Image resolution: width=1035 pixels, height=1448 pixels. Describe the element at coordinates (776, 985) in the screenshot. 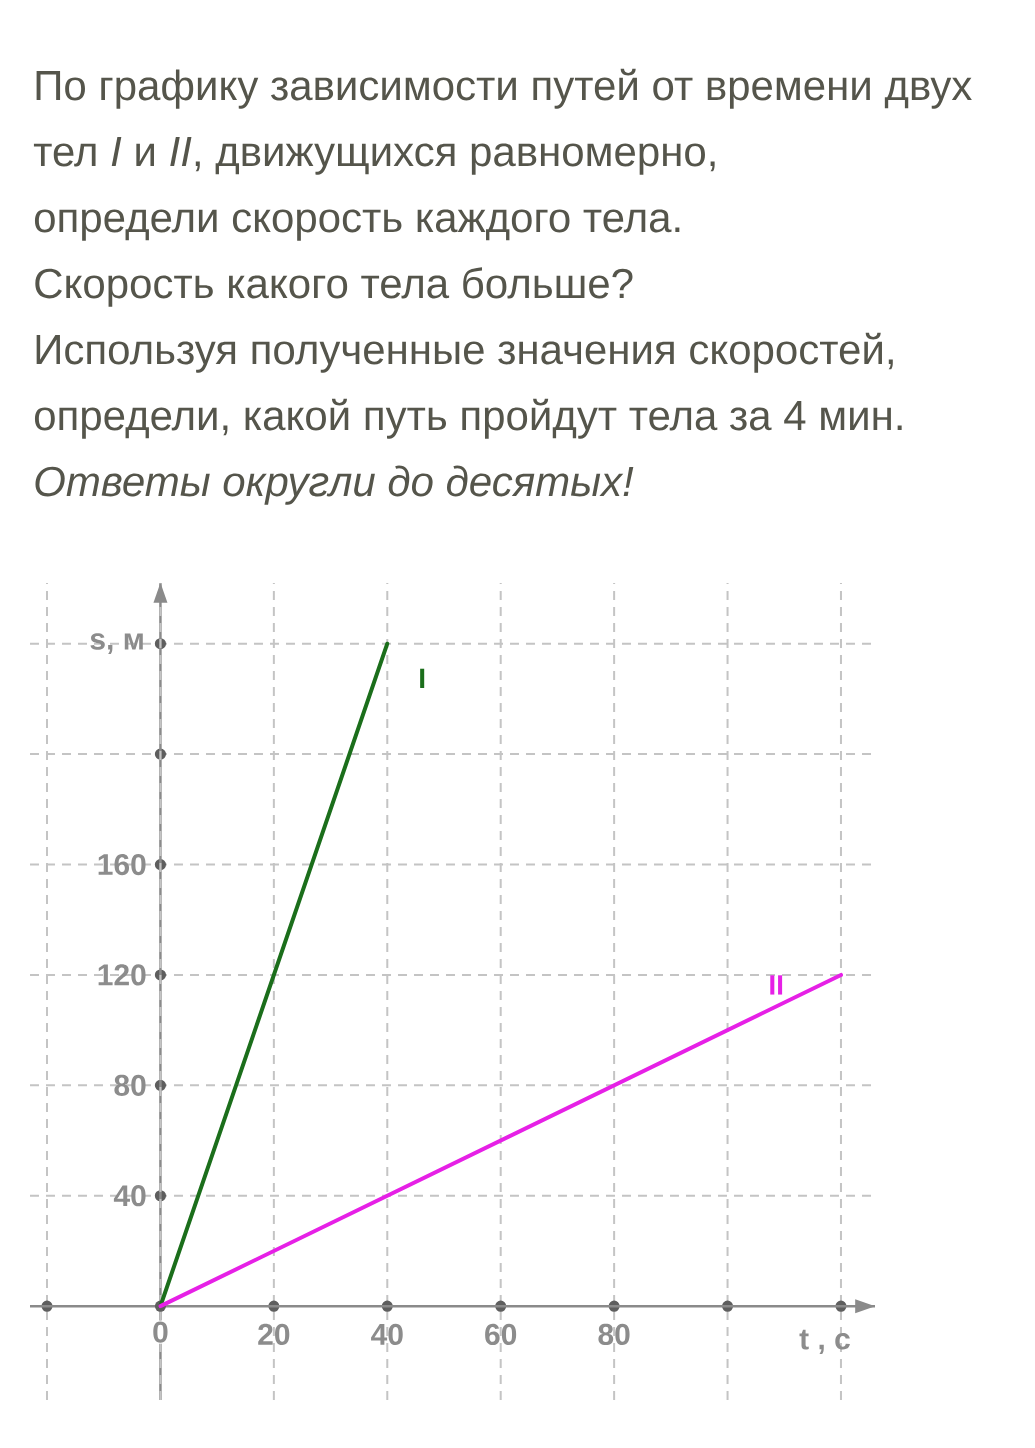

I see `series-label: II` at that location.